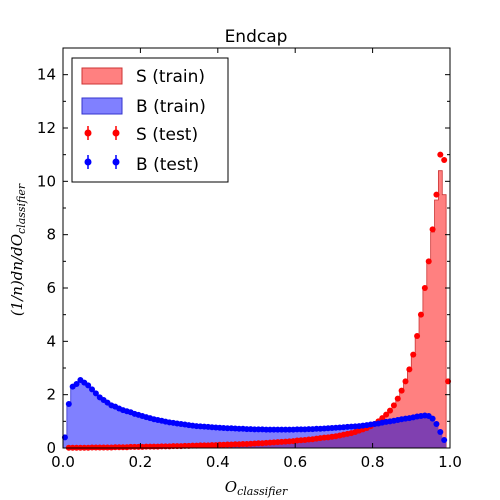 The height and width of the screenshot is (500, 500). What do you see at coordinates (63, 462) in the screenshot?
I see `x-tick-label: 0.0` at bounding box center [63, 462].